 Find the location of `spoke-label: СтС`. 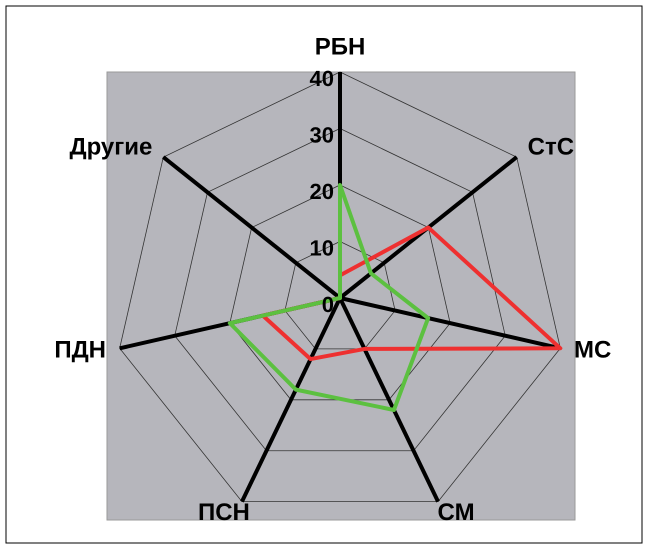

spoke-label: СтС is located at coordinates (551, 147).